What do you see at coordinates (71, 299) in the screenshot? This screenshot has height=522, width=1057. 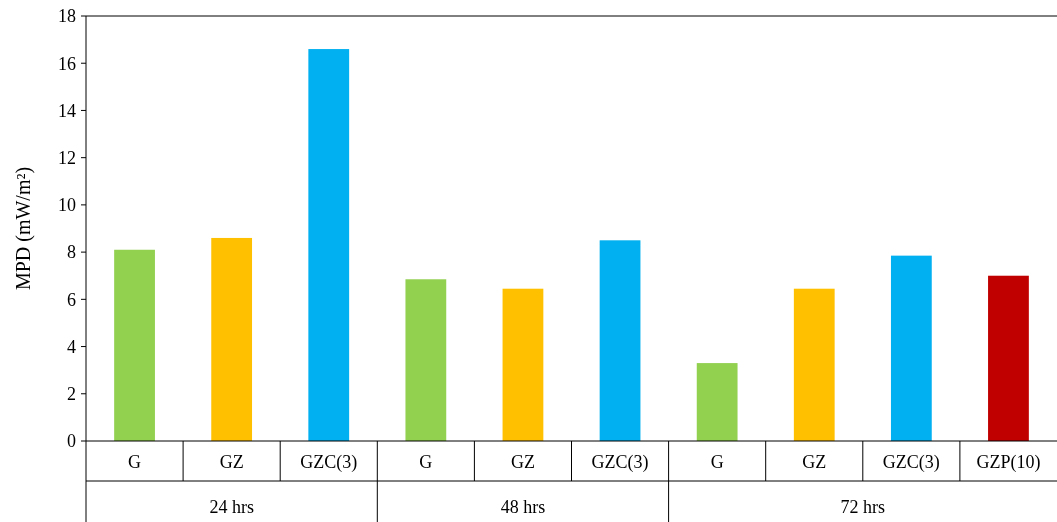 I see `y-tick-label: 6` at bounding box center [71, 299].